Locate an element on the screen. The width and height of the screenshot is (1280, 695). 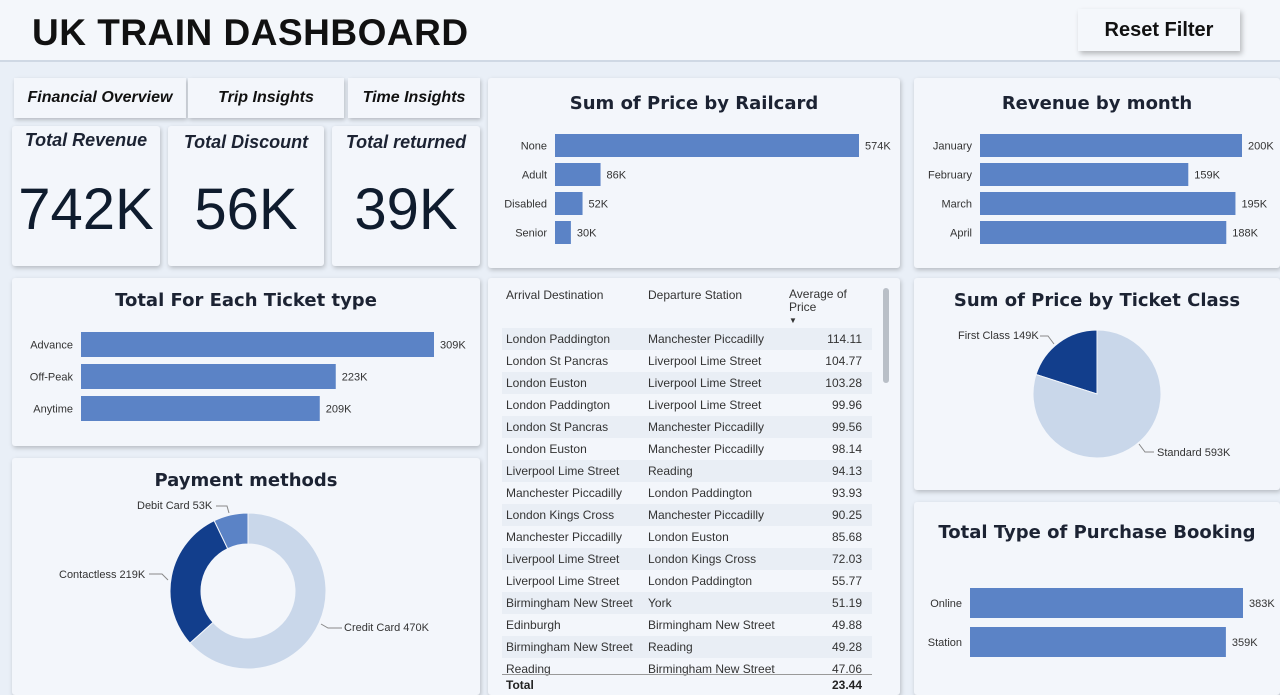
kpi-label: Total Revenue is located at coordinates (86, 140).